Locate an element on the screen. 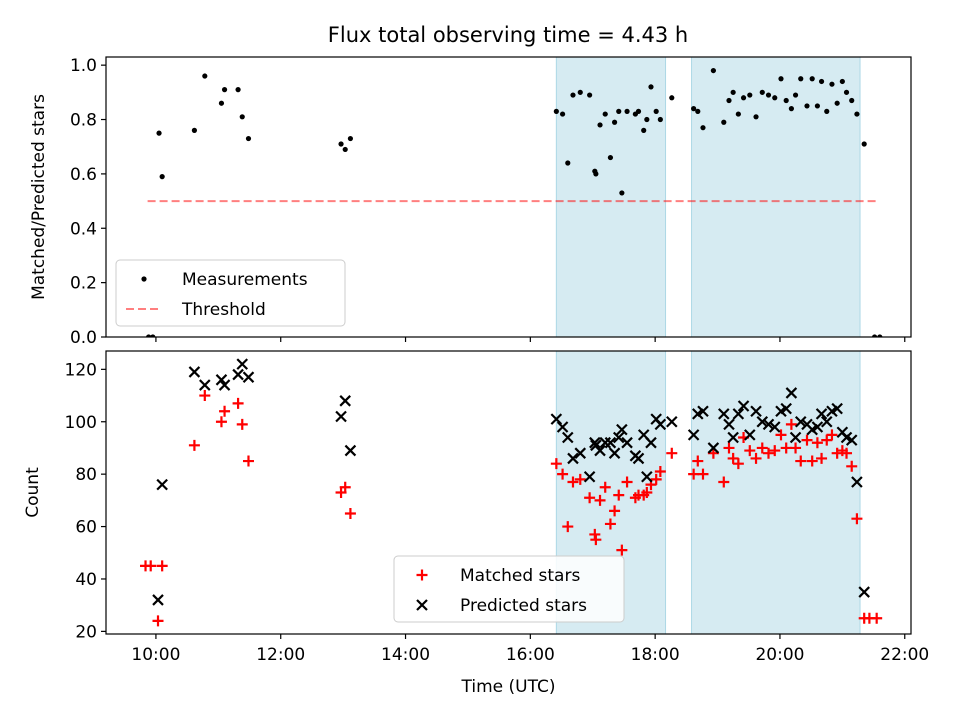 The height and width of the screenshot is (720, 960). x-tick-label: 18:00 is located at coordinates (655, 655).